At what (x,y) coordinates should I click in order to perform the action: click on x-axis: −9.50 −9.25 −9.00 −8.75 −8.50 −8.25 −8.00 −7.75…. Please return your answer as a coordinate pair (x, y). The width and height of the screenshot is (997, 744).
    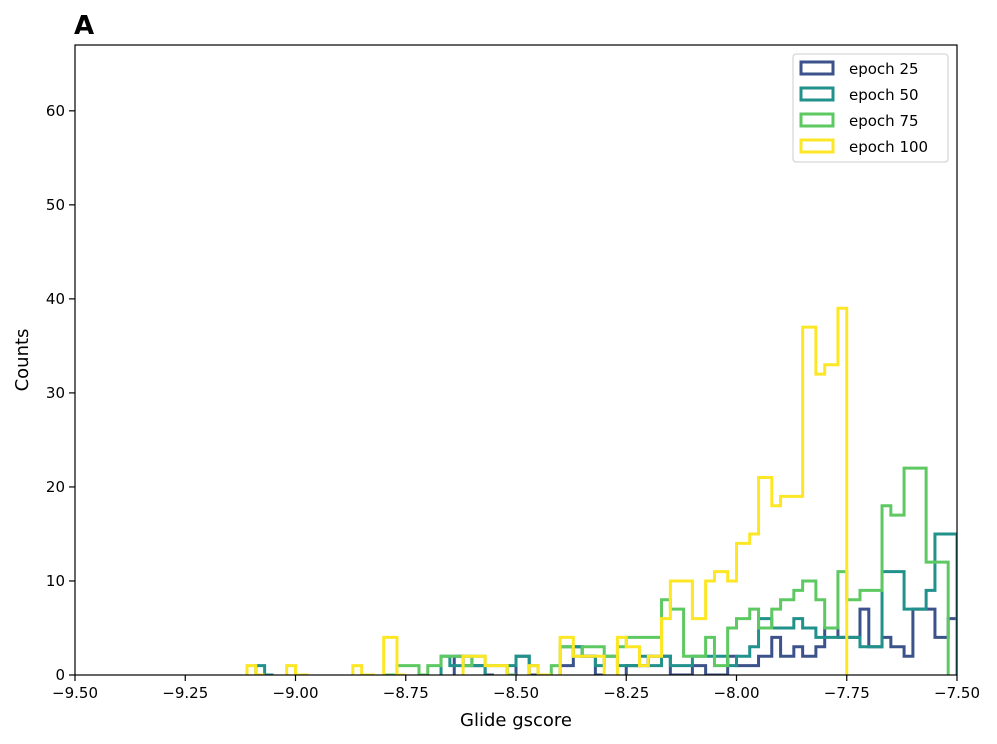
    Looking at the image, I should click on (516, 688).